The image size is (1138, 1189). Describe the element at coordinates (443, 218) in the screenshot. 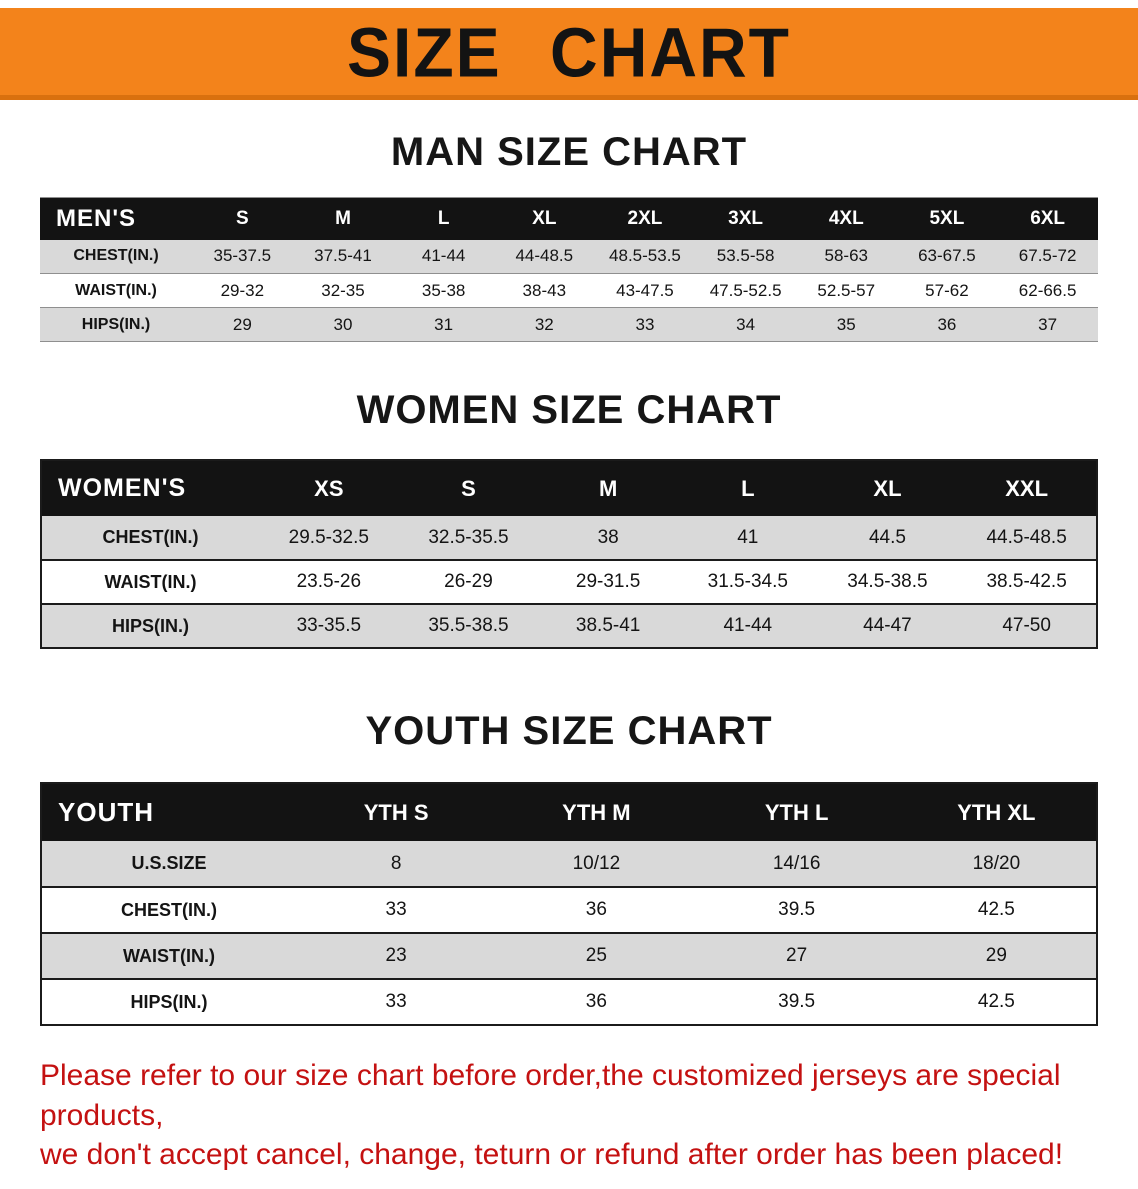

I see `size-column-header: L` at that location.